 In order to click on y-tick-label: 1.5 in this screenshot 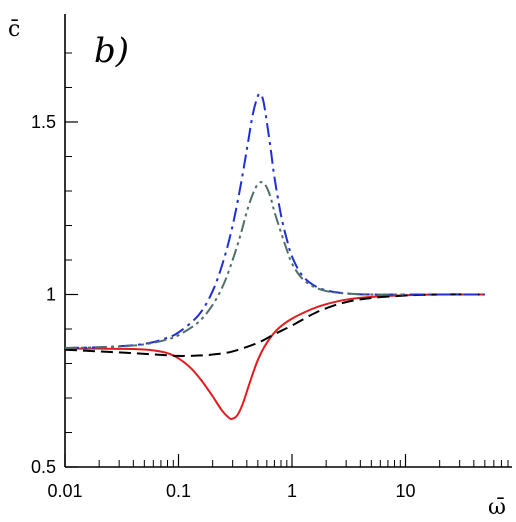, I will do `click(43, 122)`.